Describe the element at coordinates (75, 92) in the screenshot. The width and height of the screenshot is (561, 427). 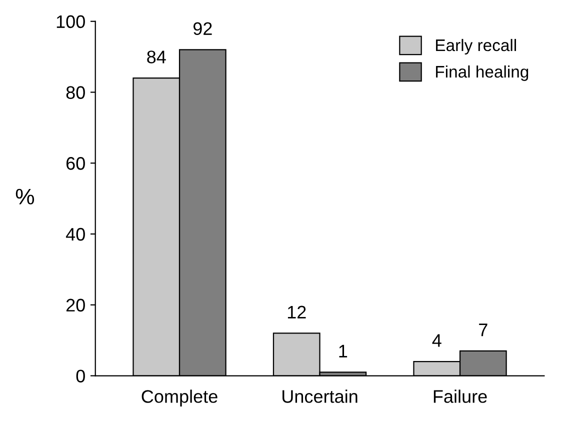
I see `y-tick-label: 80` at that location.